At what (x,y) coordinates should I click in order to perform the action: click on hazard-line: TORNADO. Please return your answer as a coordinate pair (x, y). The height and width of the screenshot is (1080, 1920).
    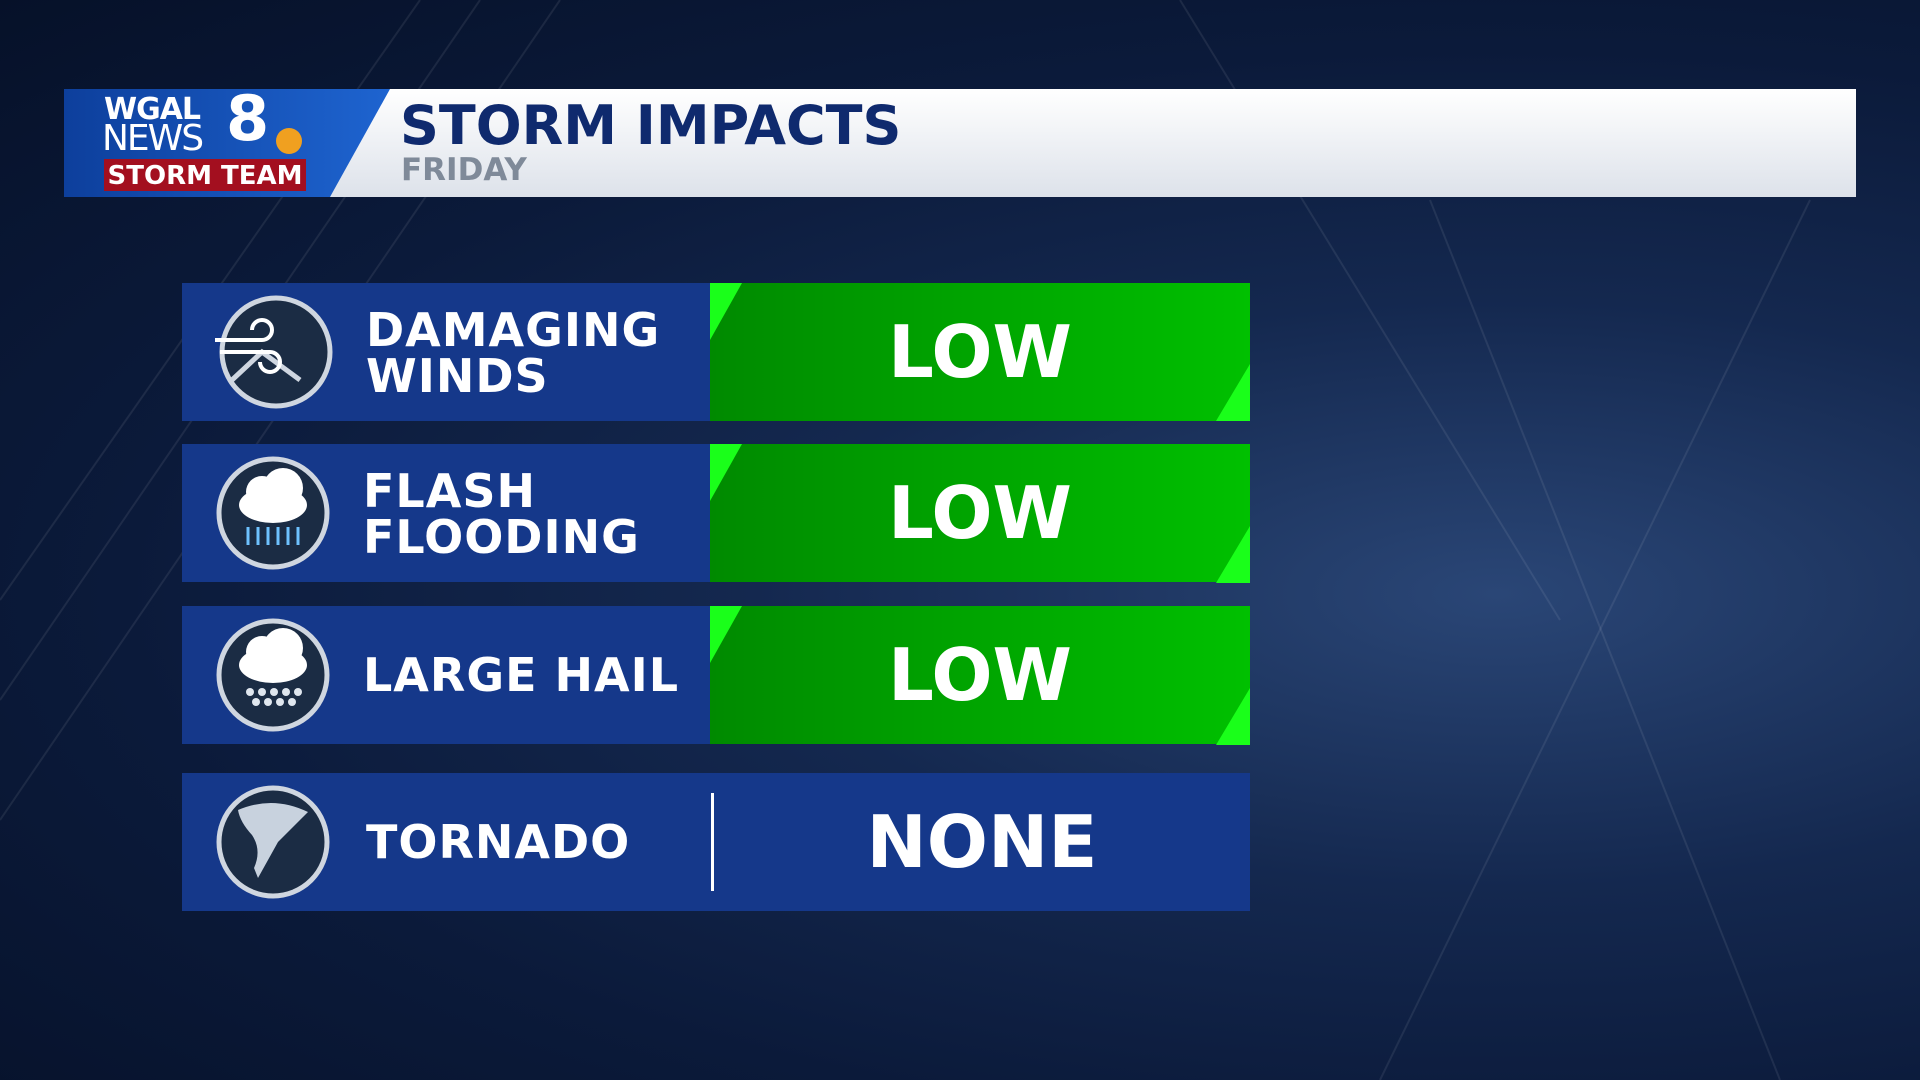
    Looking at the image, I should click on (498, 842).